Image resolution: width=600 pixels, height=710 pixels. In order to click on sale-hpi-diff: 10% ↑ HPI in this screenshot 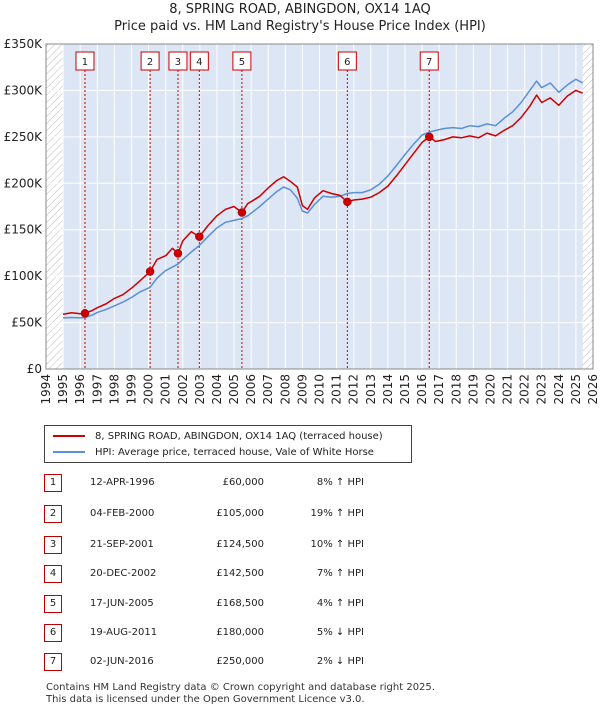, I will do `click(337, 544)`.